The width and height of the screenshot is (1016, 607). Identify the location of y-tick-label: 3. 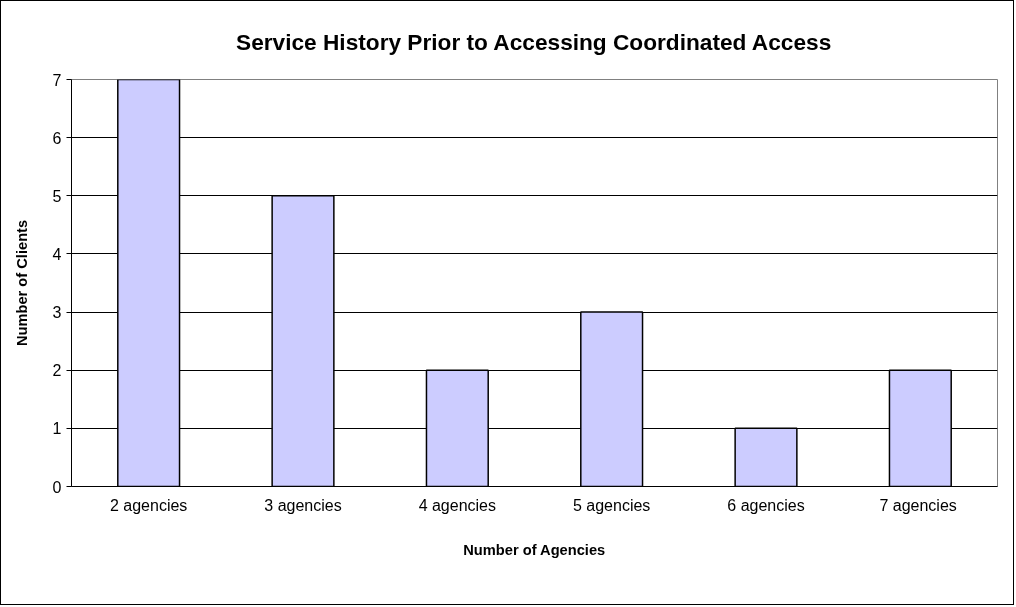
(57, 313).